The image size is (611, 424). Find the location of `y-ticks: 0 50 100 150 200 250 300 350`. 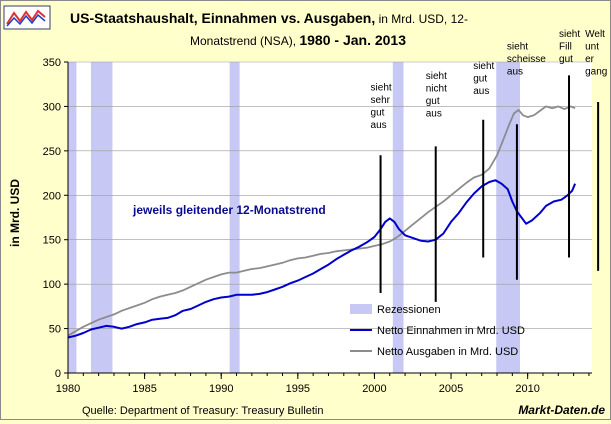

y-ticks: 0 50 100 150 200 250 300 350 is located at coordinates (55, 218).